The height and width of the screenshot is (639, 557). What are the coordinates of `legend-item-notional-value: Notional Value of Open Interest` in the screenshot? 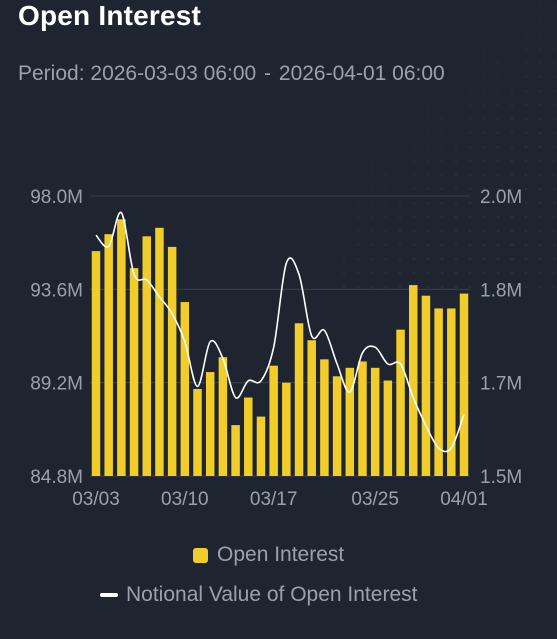 It's located at (258, 595).